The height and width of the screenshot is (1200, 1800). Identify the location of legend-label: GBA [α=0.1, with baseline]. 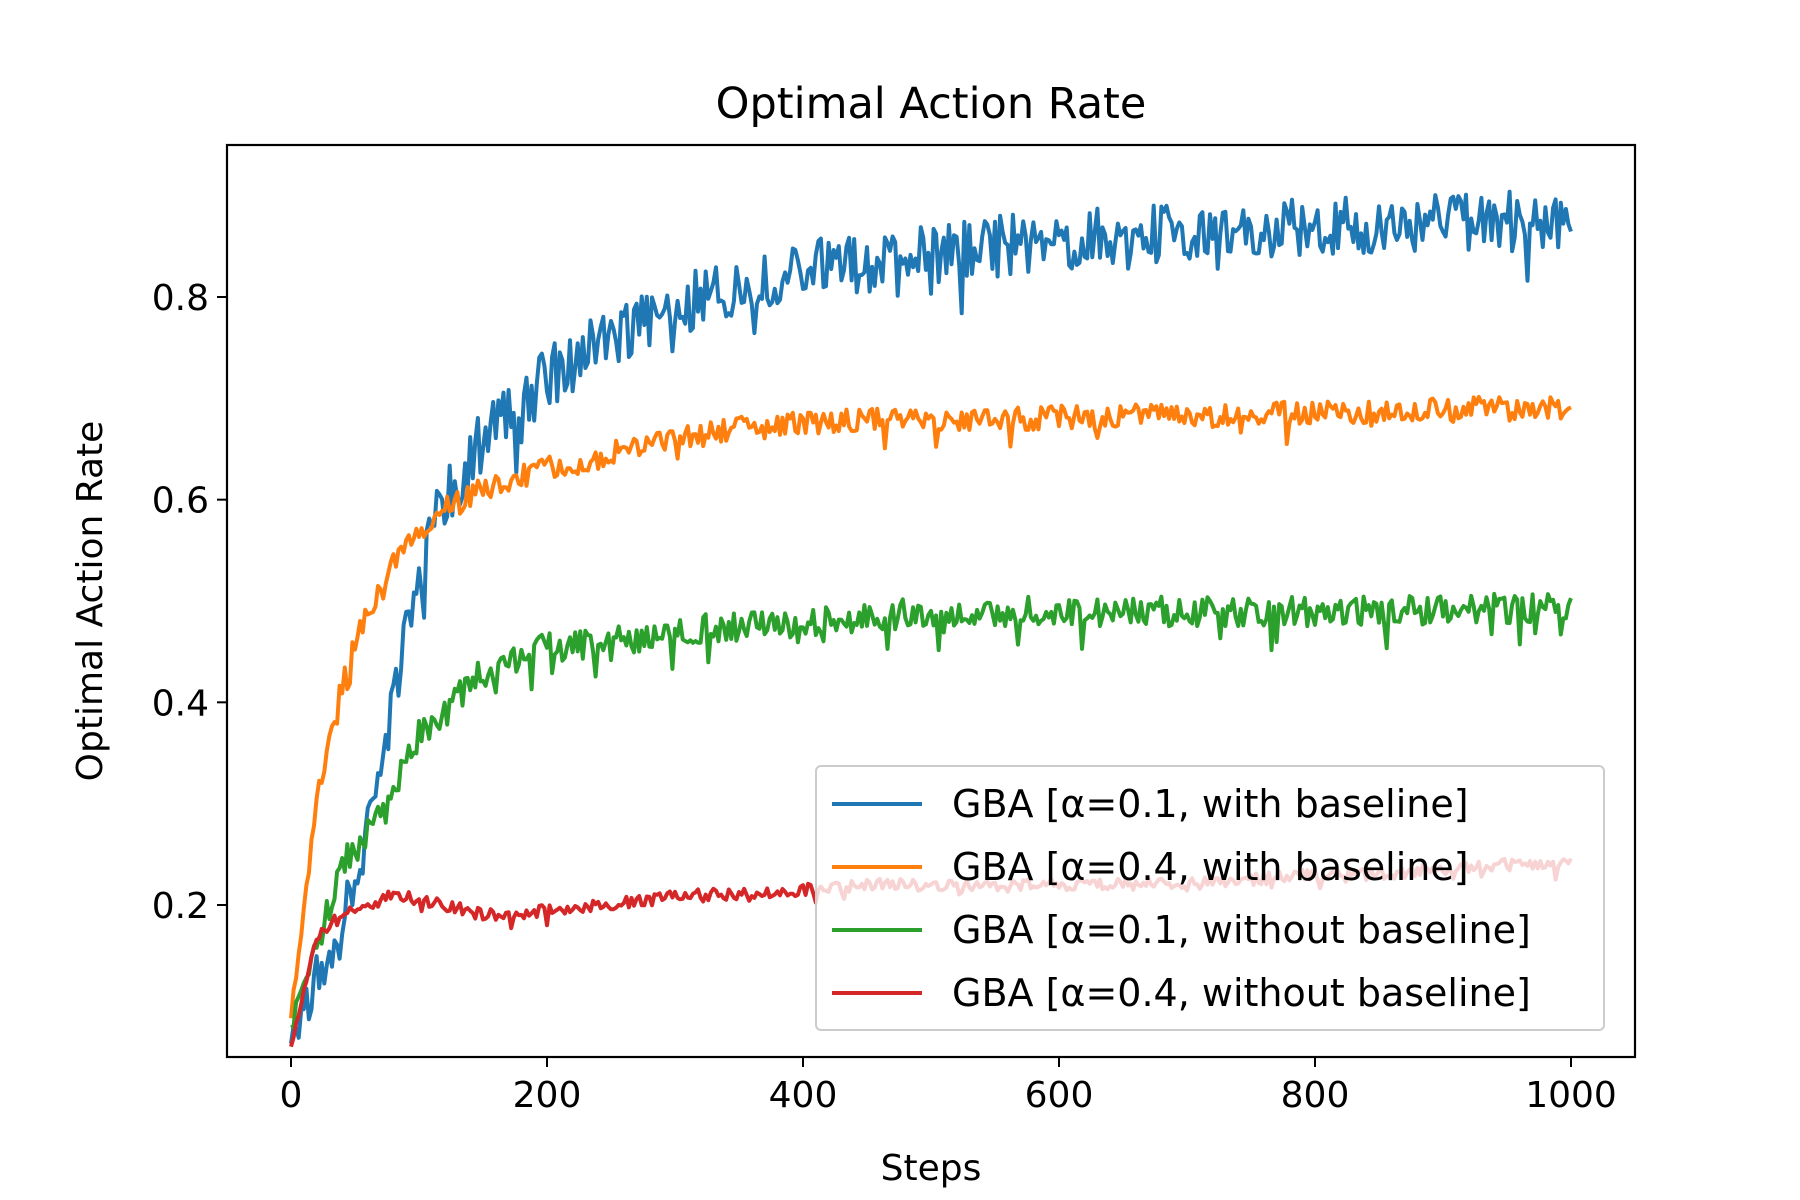
(1210, 804).